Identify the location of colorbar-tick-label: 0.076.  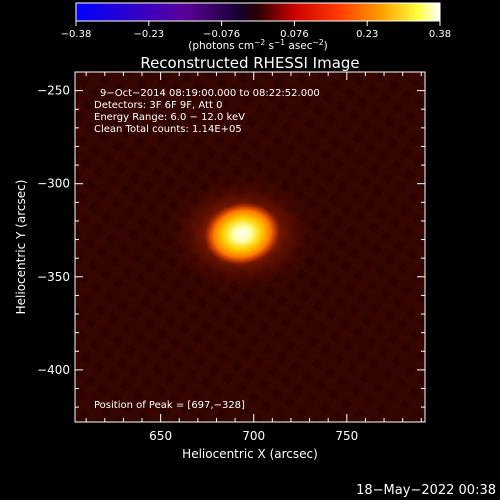
(294, 34).